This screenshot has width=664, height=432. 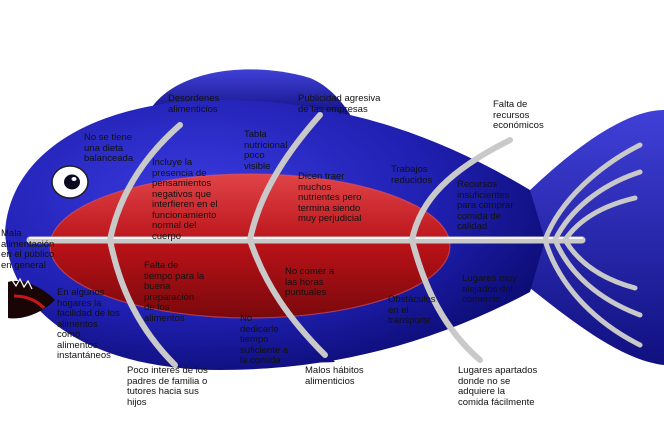 I want to click on cause-no-comer-horas: No comer a las horas puntuales, so click(x=310, y=282).